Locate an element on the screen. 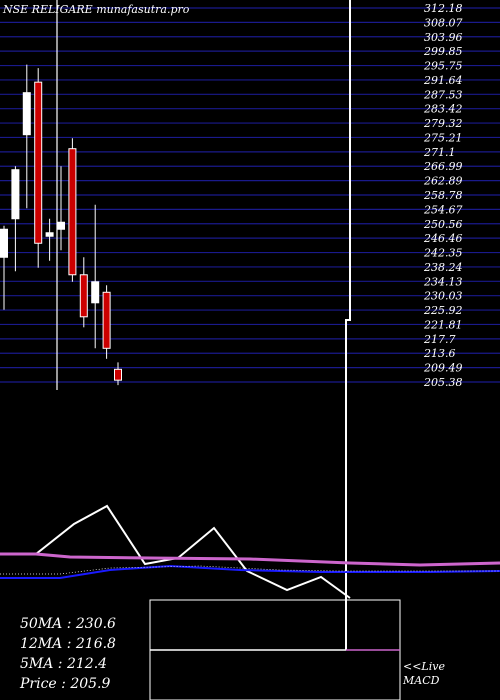 This screenshot has width=500, height=700. y-tick-label: 266.99 is located at coordinates (443, 166).